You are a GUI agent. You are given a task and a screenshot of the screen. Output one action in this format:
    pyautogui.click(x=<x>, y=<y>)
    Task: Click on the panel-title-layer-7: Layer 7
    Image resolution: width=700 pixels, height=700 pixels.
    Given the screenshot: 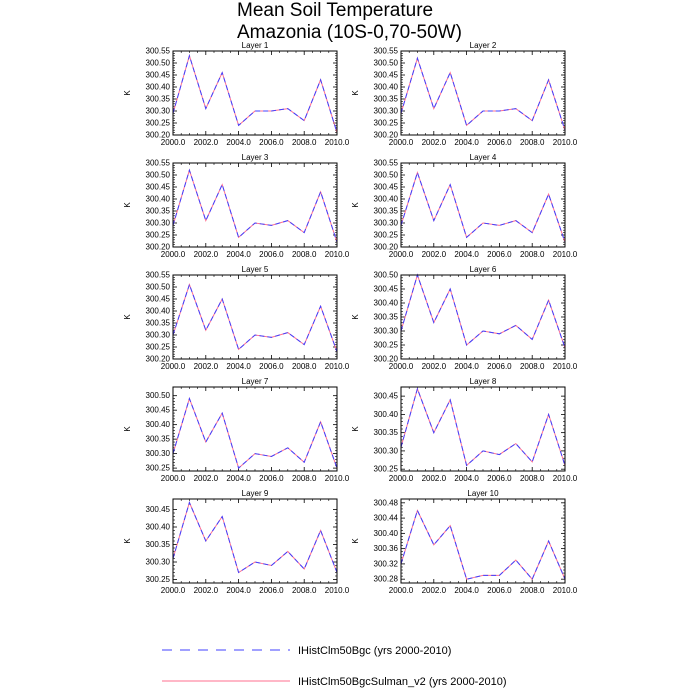 What is the action you would take?
    pyautogui.click(x=255, y=381)
    